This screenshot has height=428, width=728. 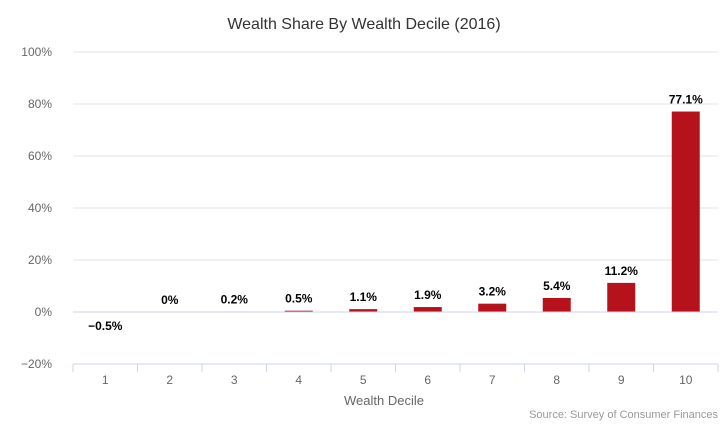 I want to click on y-tick-label: 20%, so click(x=40, y=260).